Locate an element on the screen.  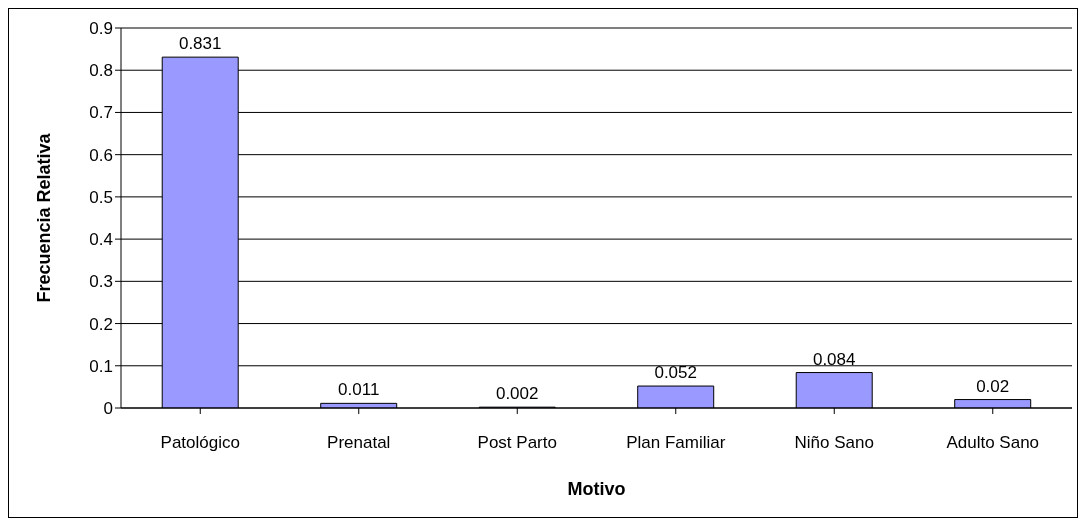
y-tick-label: 0.2 is located at coordinates (101, 324).